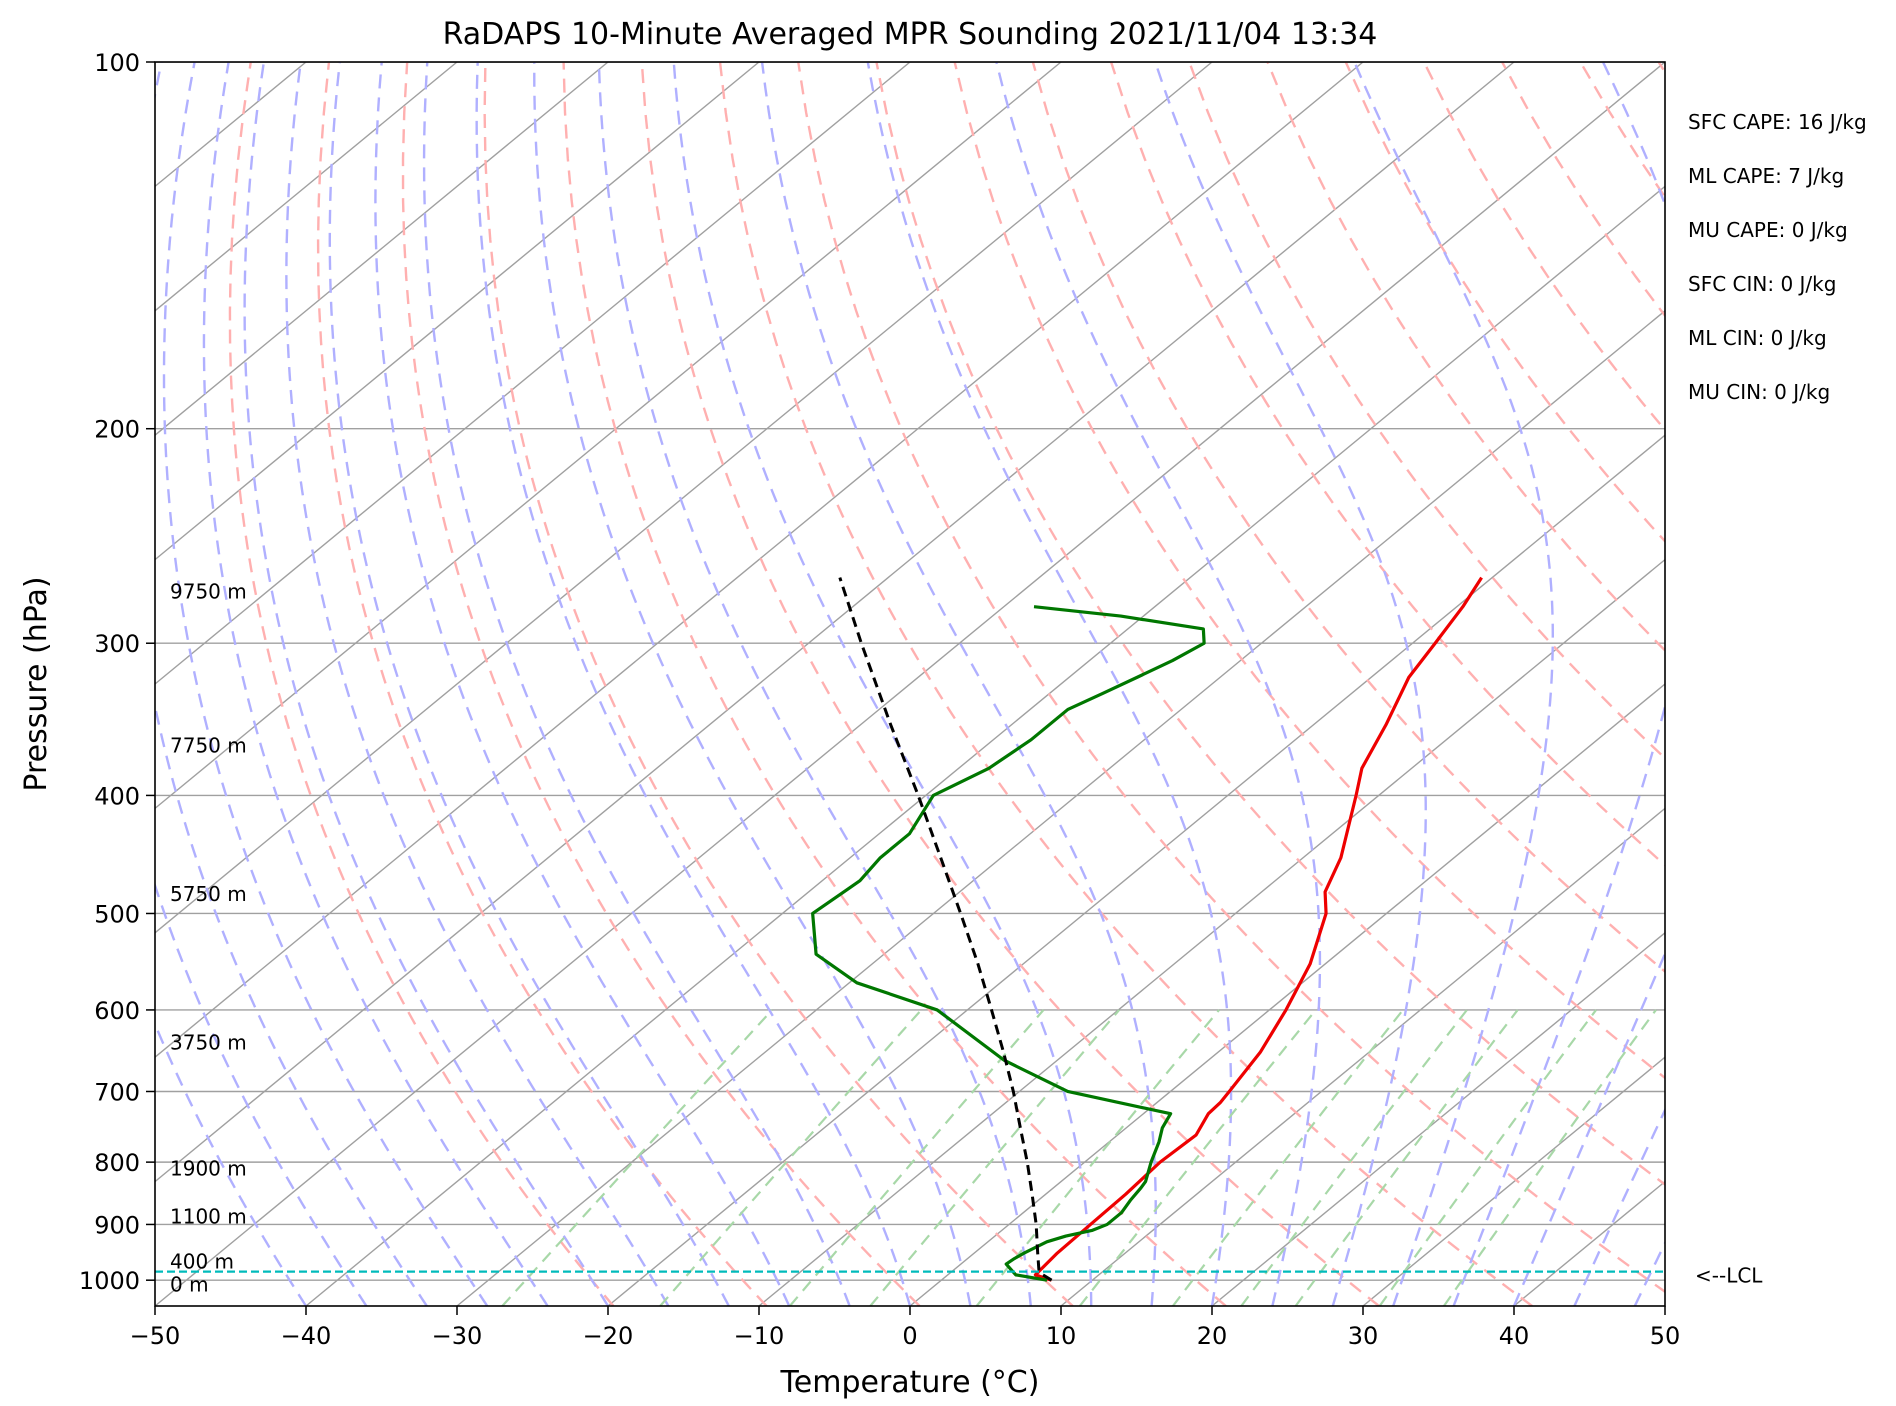 The image size is (1896, 1406). Describe the element at coordinates (945, 929) in the screenshot. I see `parcel-path-line` at that location.